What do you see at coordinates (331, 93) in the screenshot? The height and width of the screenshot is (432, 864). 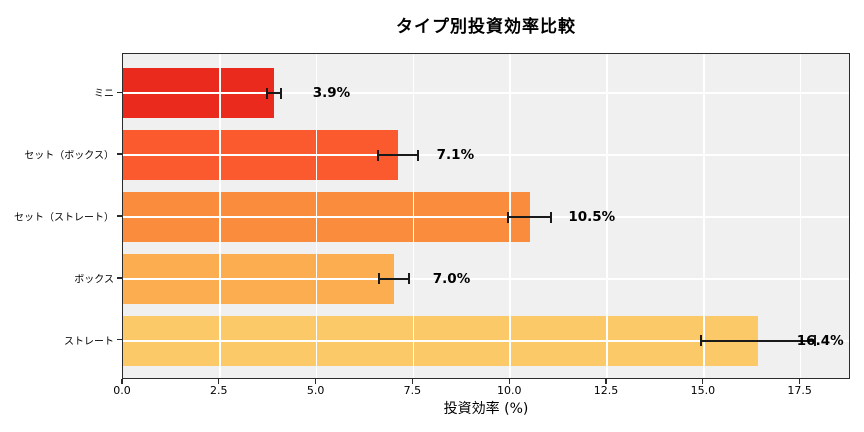 I see `value-label: 3.9%` at bounding box center [331, 93].